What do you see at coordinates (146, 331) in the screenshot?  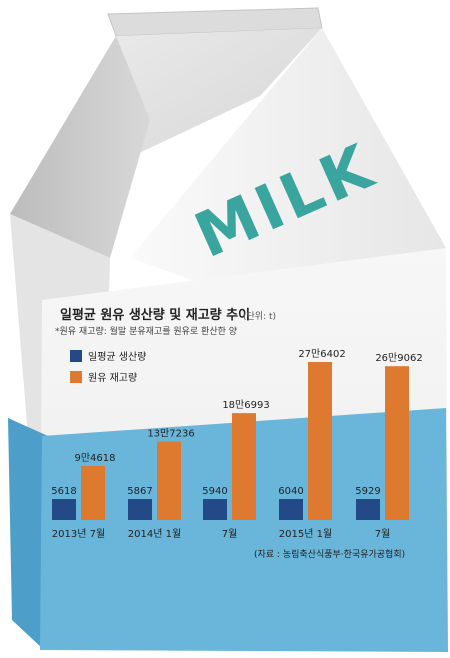 I see `footnote: *원유 재고량: 월말 분유재고를 원유로 환산한 양` at bounding box center [146, 331].